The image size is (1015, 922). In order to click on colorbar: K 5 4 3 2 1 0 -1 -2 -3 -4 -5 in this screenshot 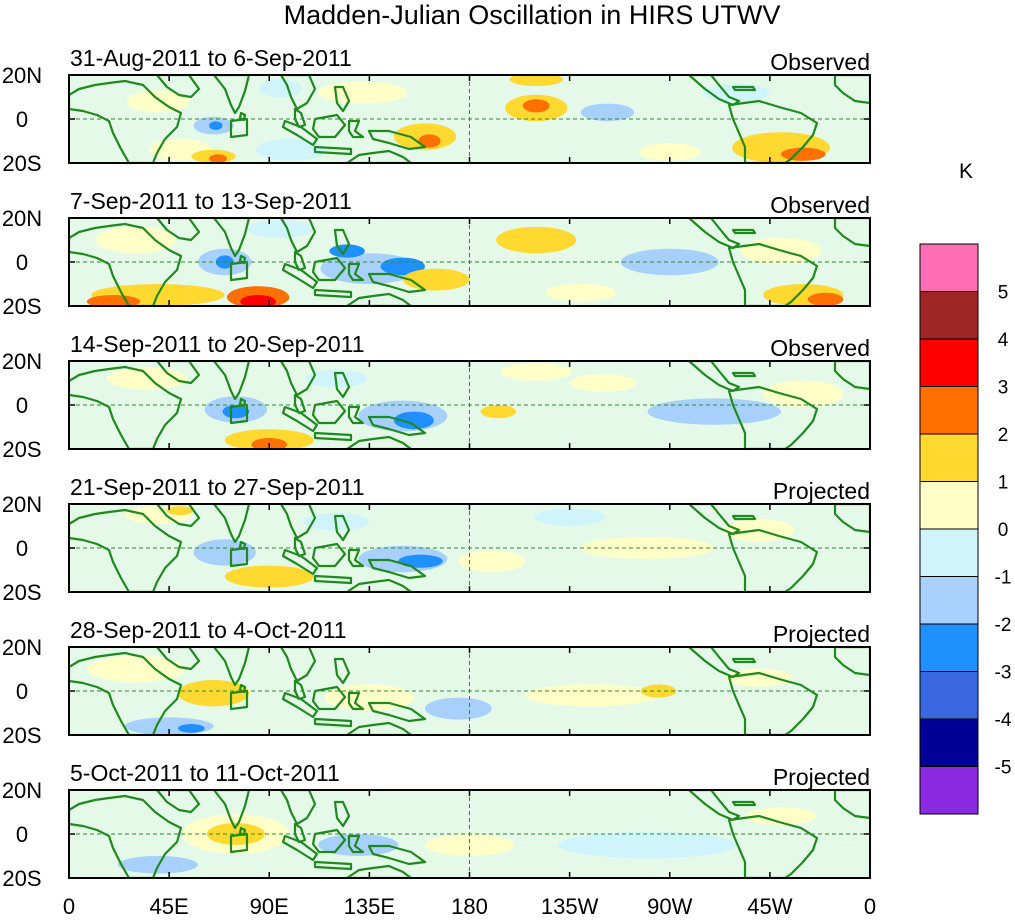, I will do `click(965, 487)`.